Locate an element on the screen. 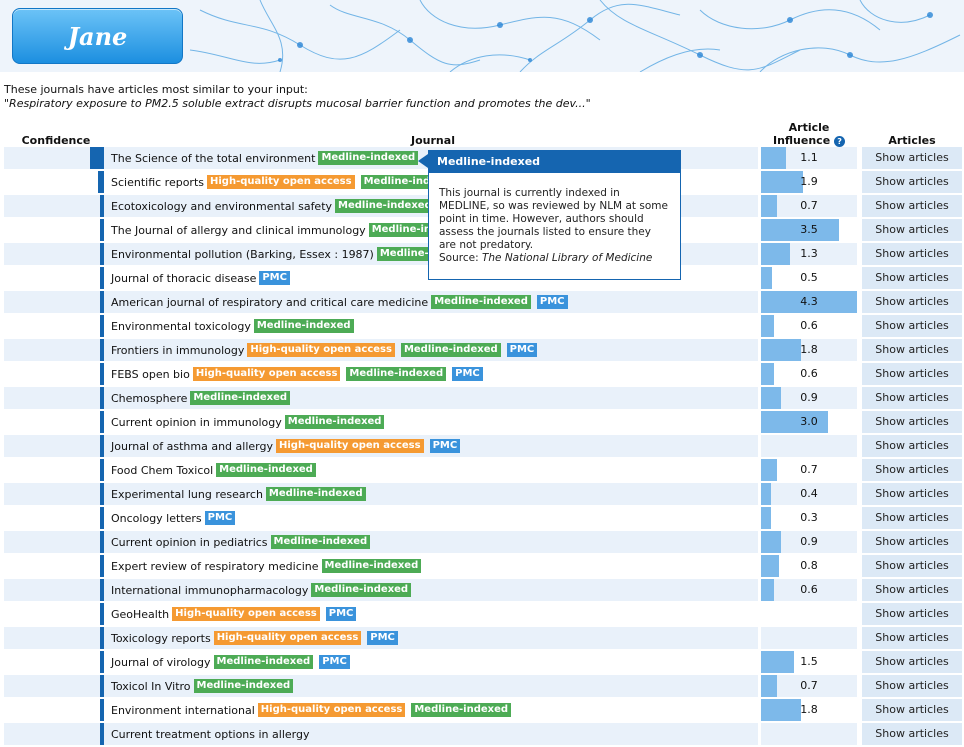  journal-name: Journal of virology is located at coordinates (161, 662).